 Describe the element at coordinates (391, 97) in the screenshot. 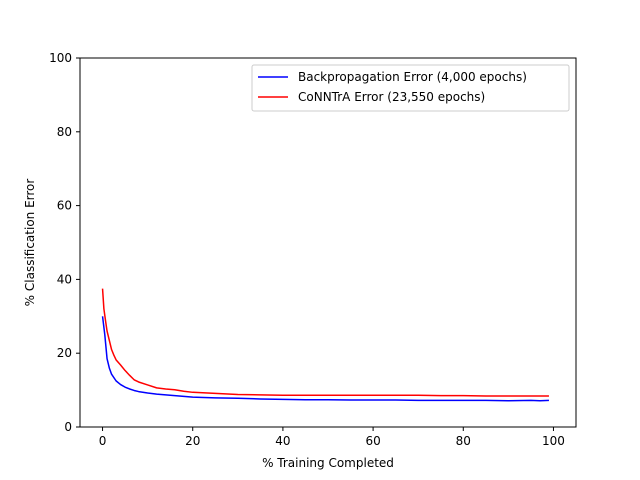

I see `legend-entry-conntra: CoNNTrA Error (23,550 epochs)` at that location.